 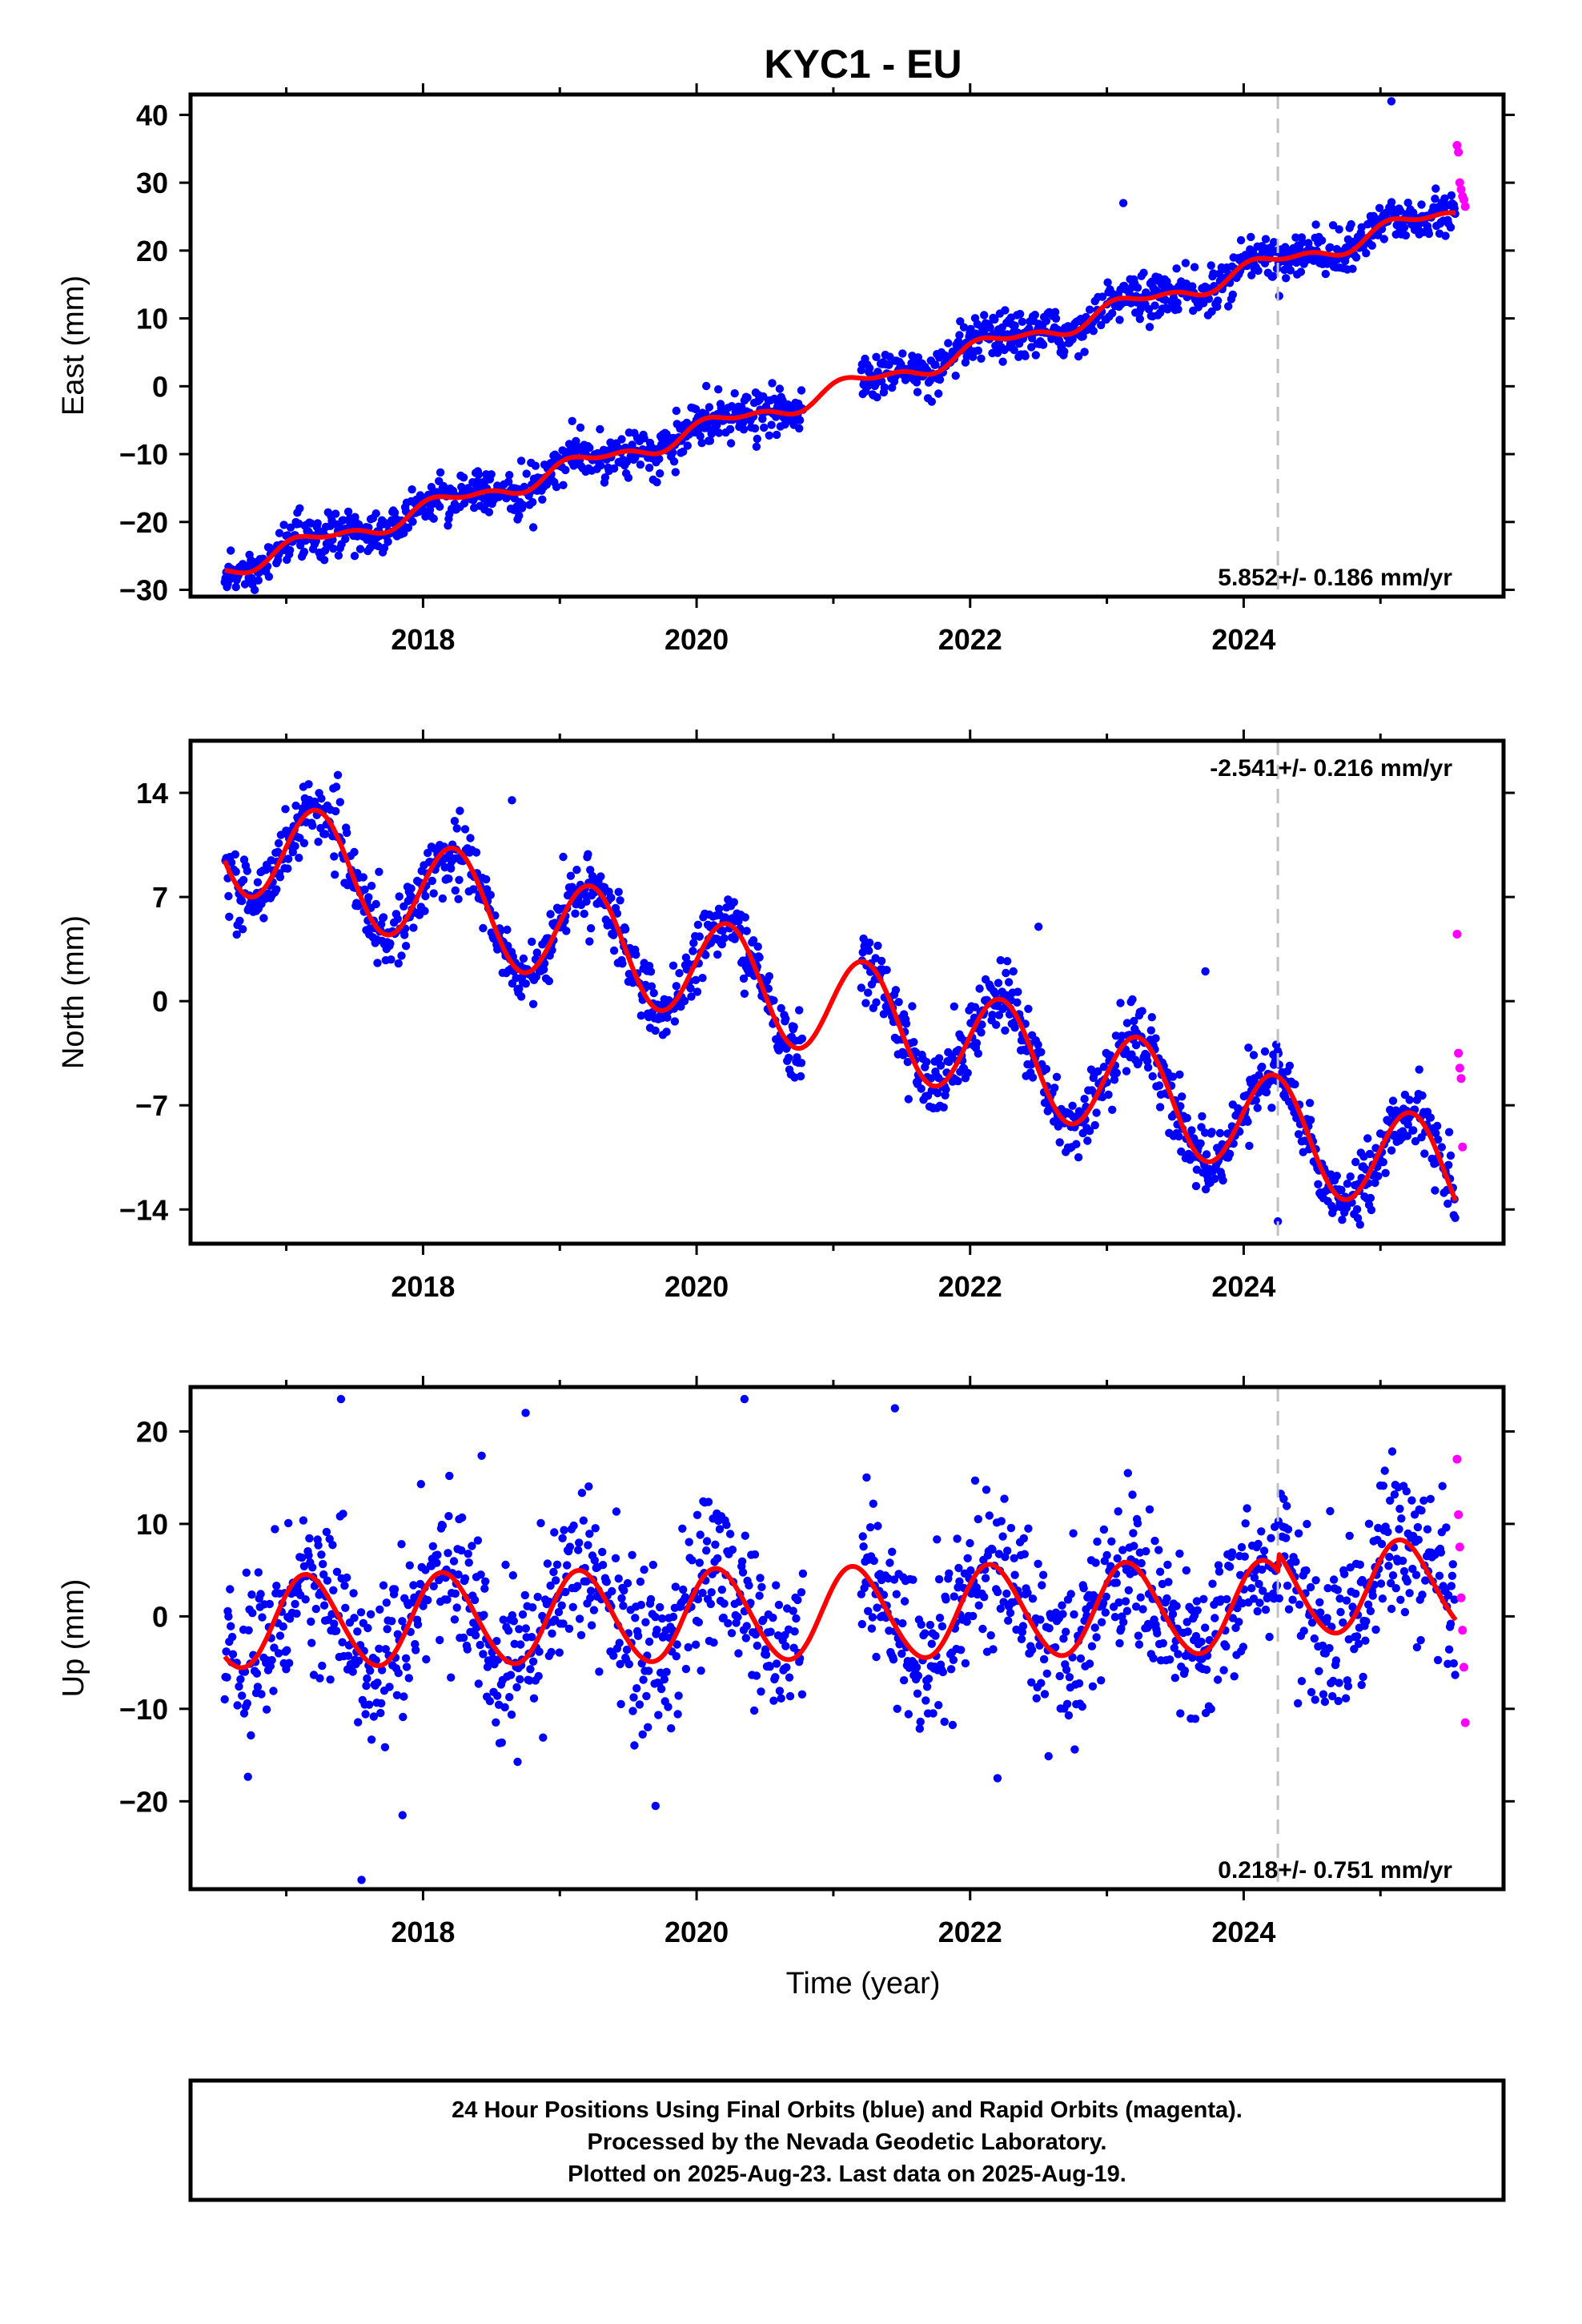 What do you see at coordinates (160, 1001) in the screenshot?
I see `north-y-tick-label: 0` at bounding box center [160, 1001].